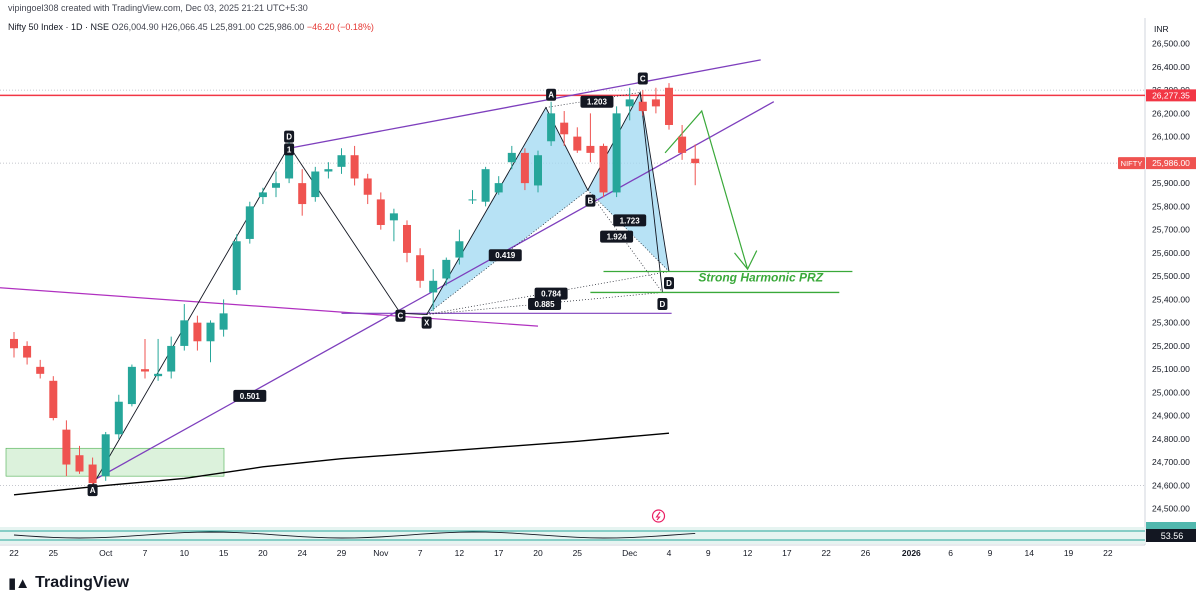  I want to click on tradingview-logo: ▮▲ TradingView, so click(68, 583).